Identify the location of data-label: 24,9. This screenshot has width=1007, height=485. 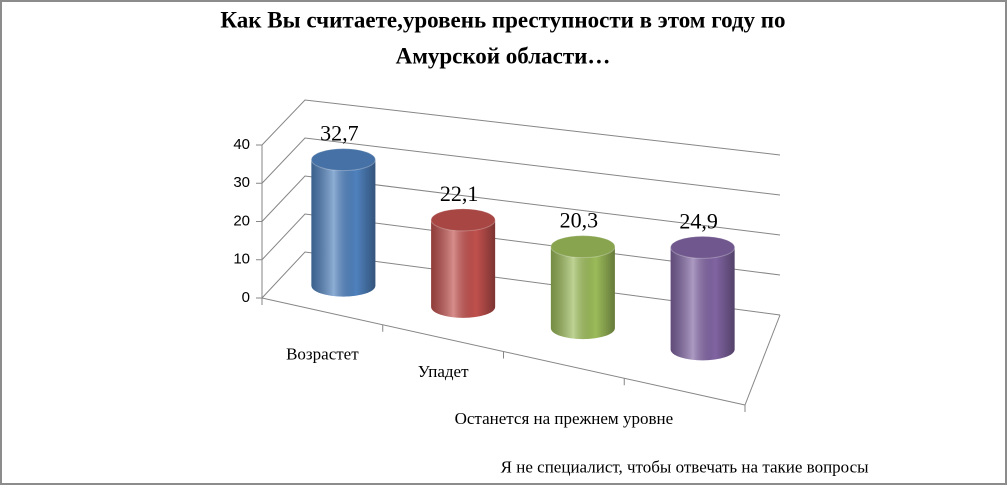
(698, 220).